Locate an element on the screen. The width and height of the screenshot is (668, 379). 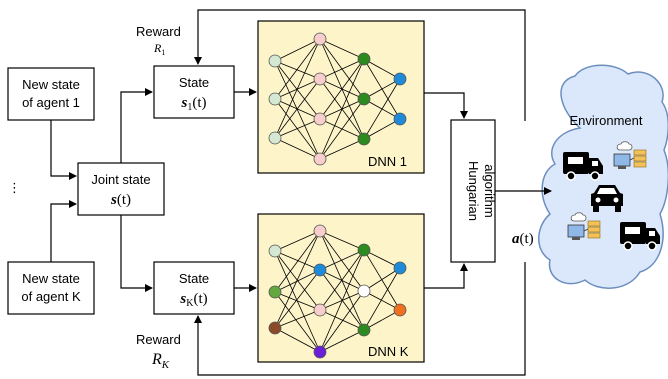
reward-k-label: Reward RK is located at coordinates (158, 351).